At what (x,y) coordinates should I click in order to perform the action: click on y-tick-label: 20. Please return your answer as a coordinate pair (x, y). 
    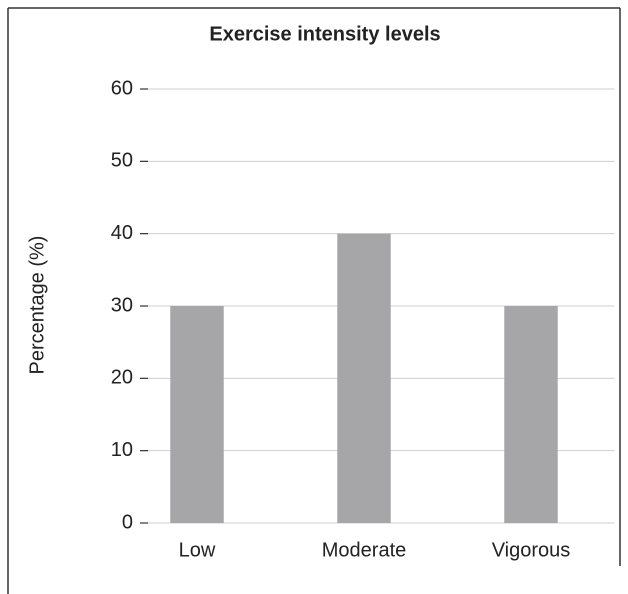
    Looking at the image, I should click on (122, 378).